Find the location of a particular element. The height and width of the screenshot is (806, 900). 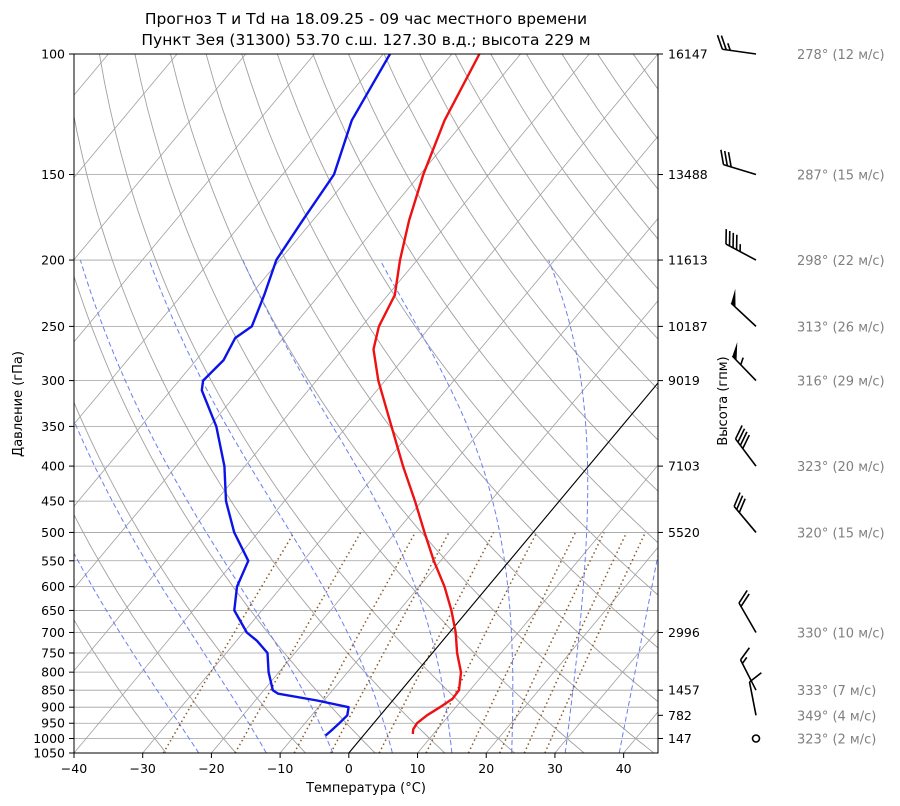

x-tick-label: 0 is located at coordinates (349, 768).